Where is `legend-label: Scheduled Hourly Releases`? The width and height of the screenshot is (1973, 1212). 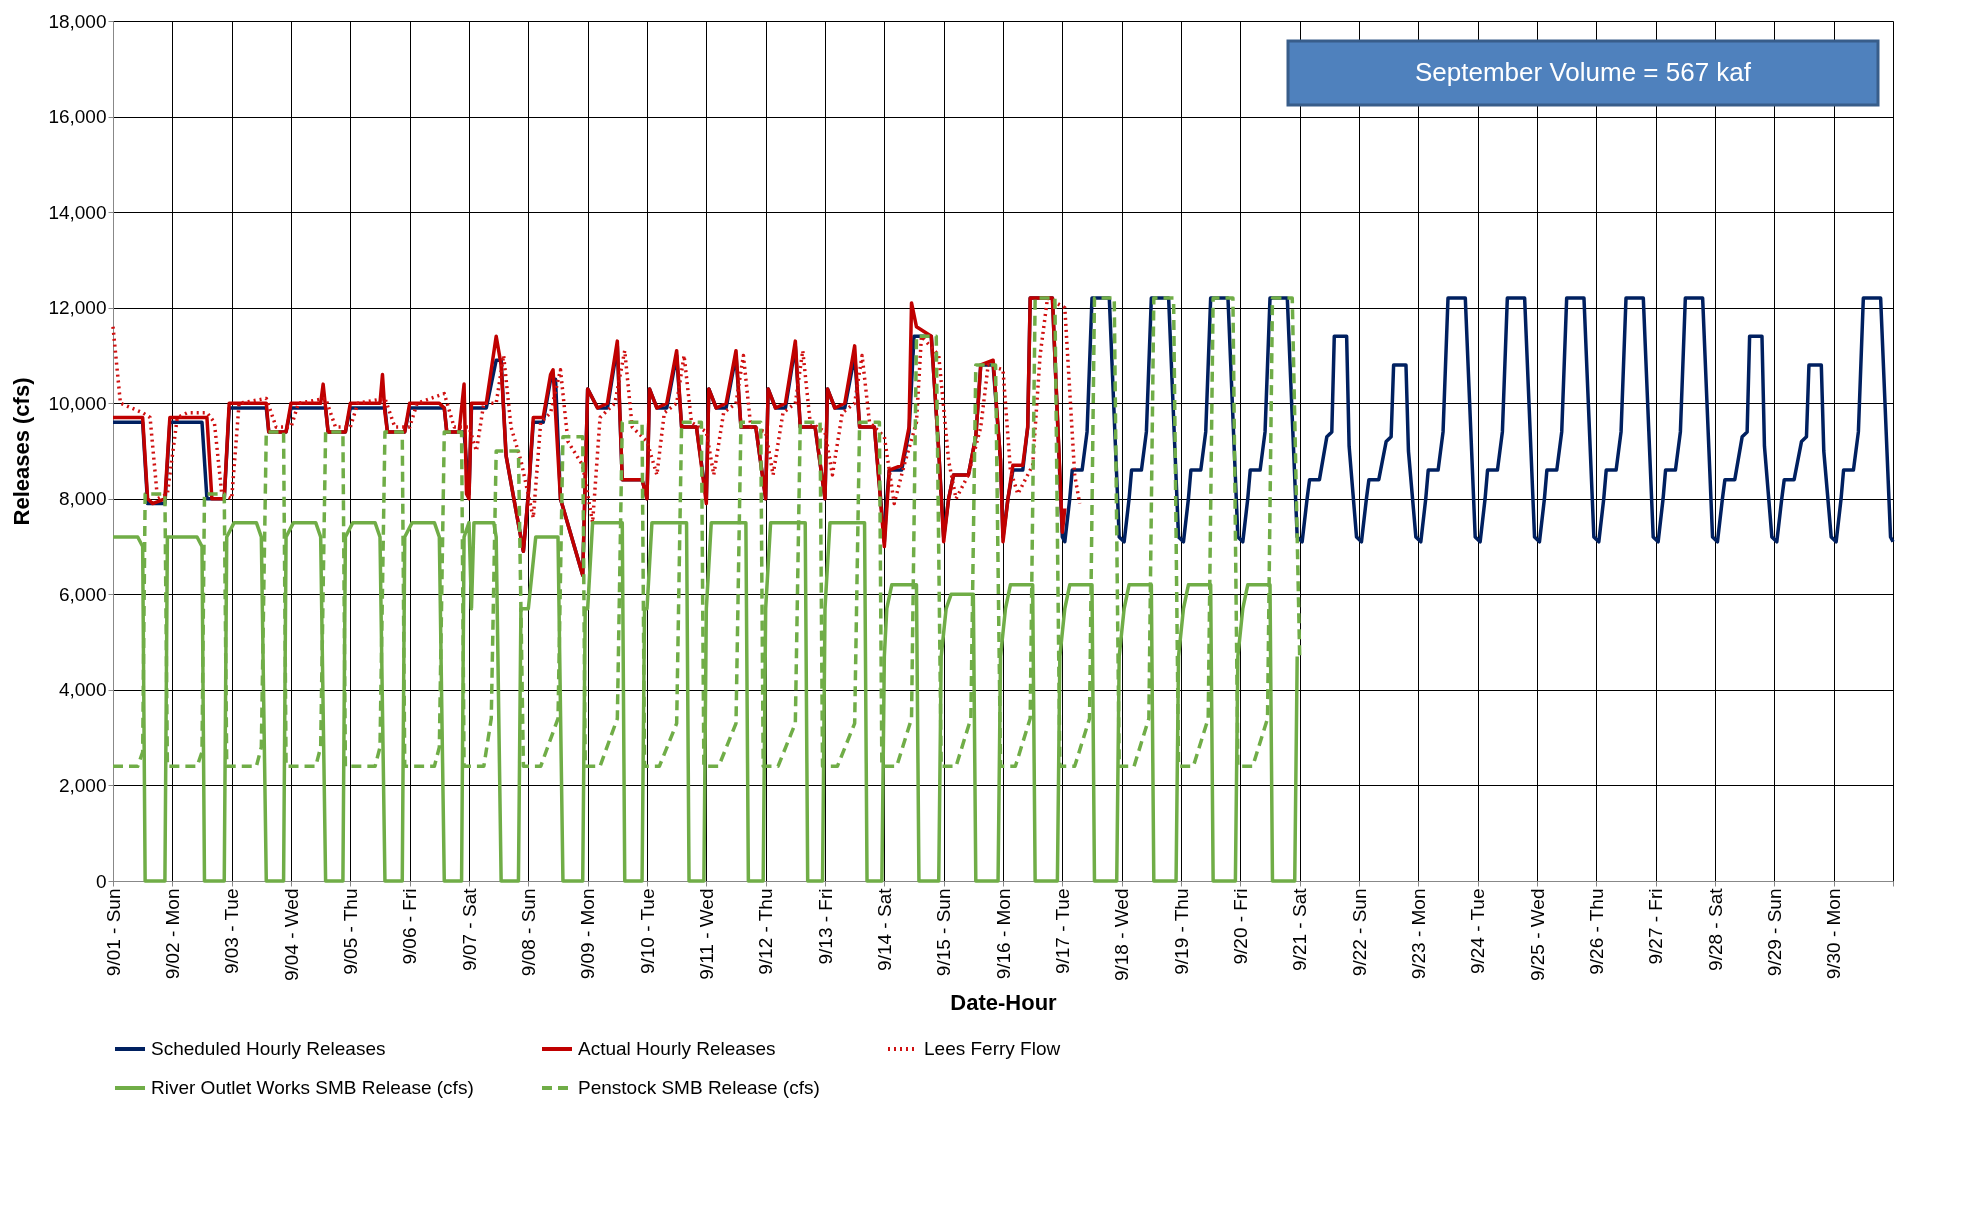 legend-label: Scheduled Hourly Releases is located at coordinates (268, 1048).